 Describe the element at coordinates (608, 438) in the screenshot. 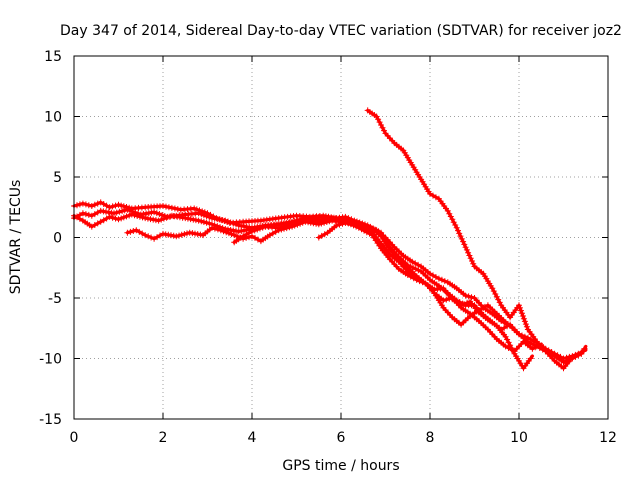

I see `x-tick-label: 12` at that location.